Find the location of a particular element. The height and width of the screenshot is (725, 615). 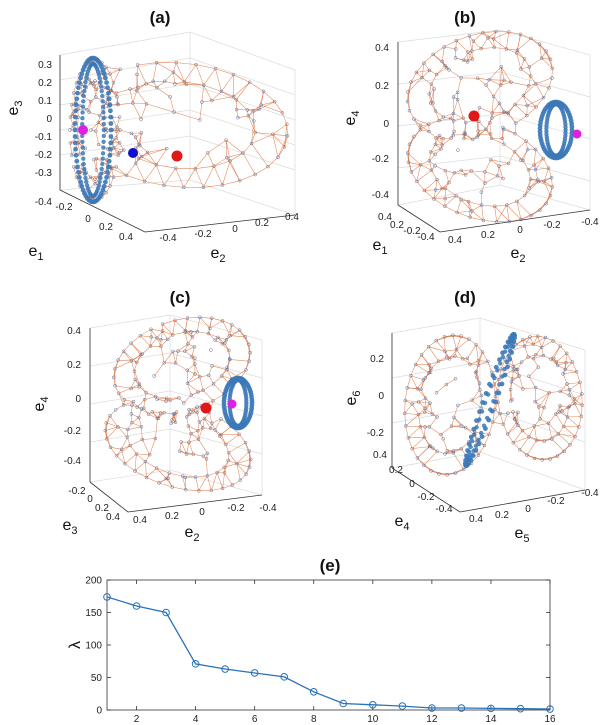

tick-label: -0.4 is located at coordinates (381, 195).